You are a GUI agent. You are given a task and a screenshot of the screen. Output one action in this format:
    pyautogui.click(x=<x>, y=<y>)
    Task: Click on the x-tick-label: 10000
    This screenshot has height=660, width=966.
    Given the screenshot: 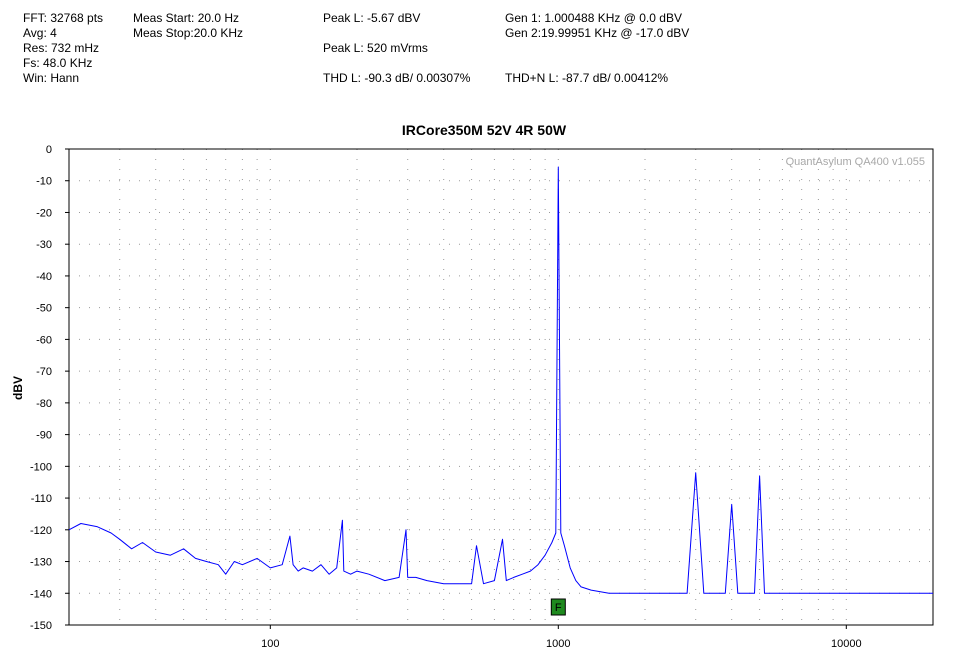 What is the action you would take?
    pyautogui.click(x=846, y=644)
    